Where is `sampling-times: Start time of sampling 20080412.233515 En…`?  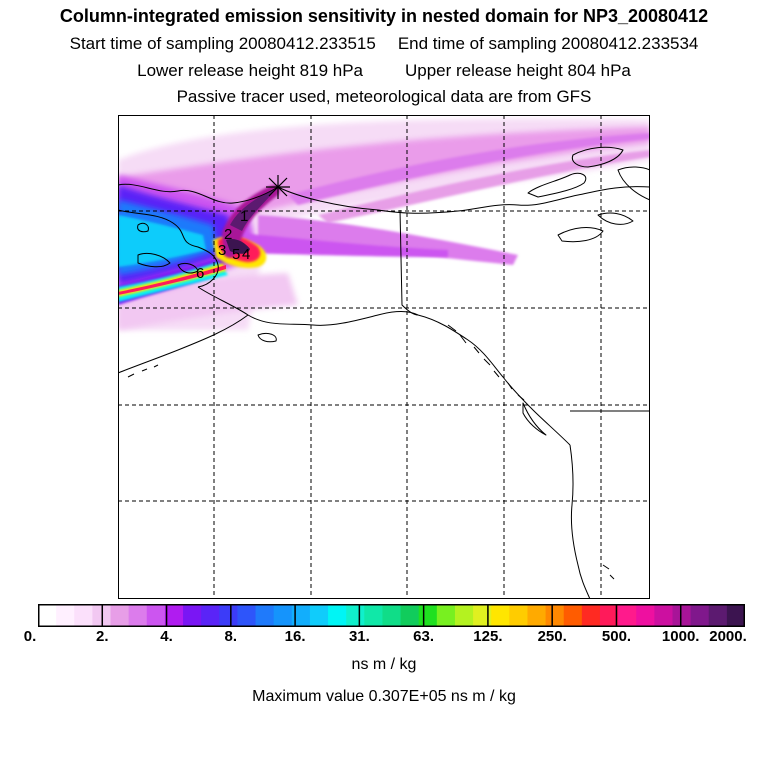 sampling-times: Start time of sampling 20080412.233515 En… is located at coordinates (384, 44).